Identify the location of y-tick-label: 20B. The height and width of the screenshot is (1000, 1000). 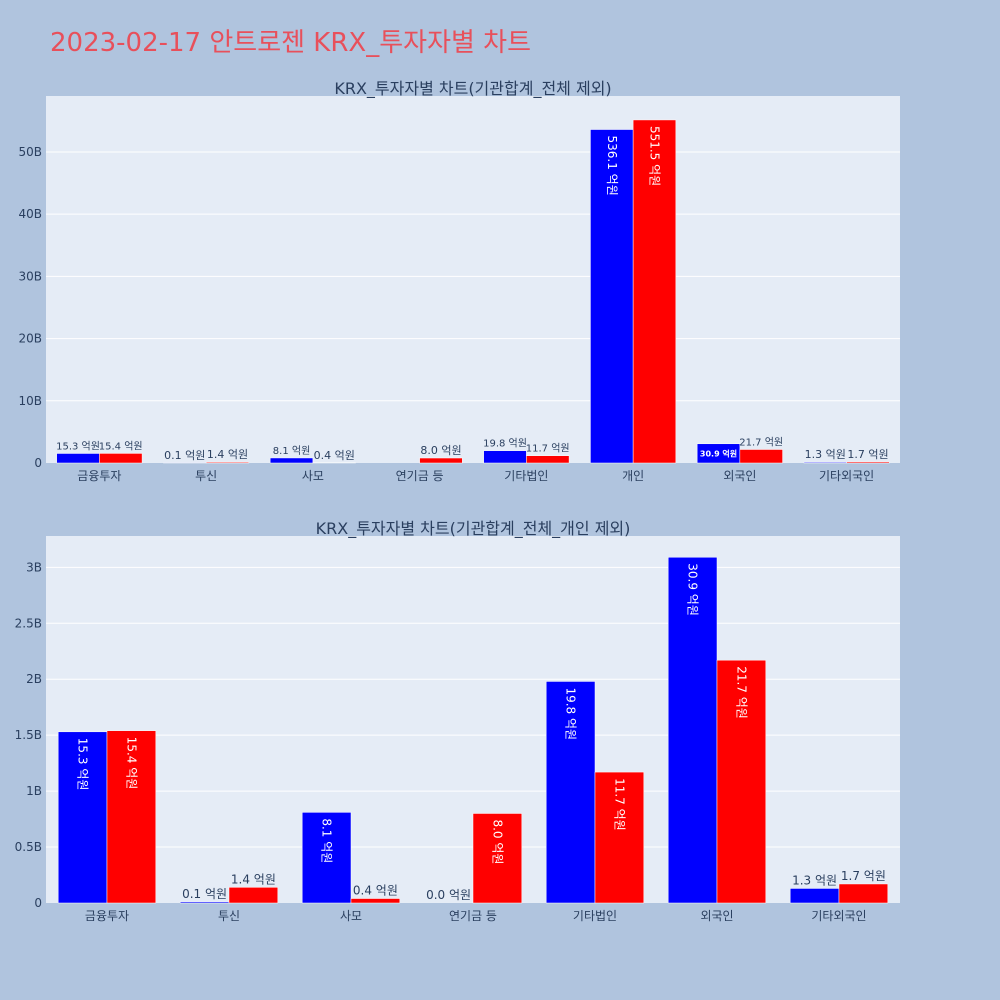
(30, 339).